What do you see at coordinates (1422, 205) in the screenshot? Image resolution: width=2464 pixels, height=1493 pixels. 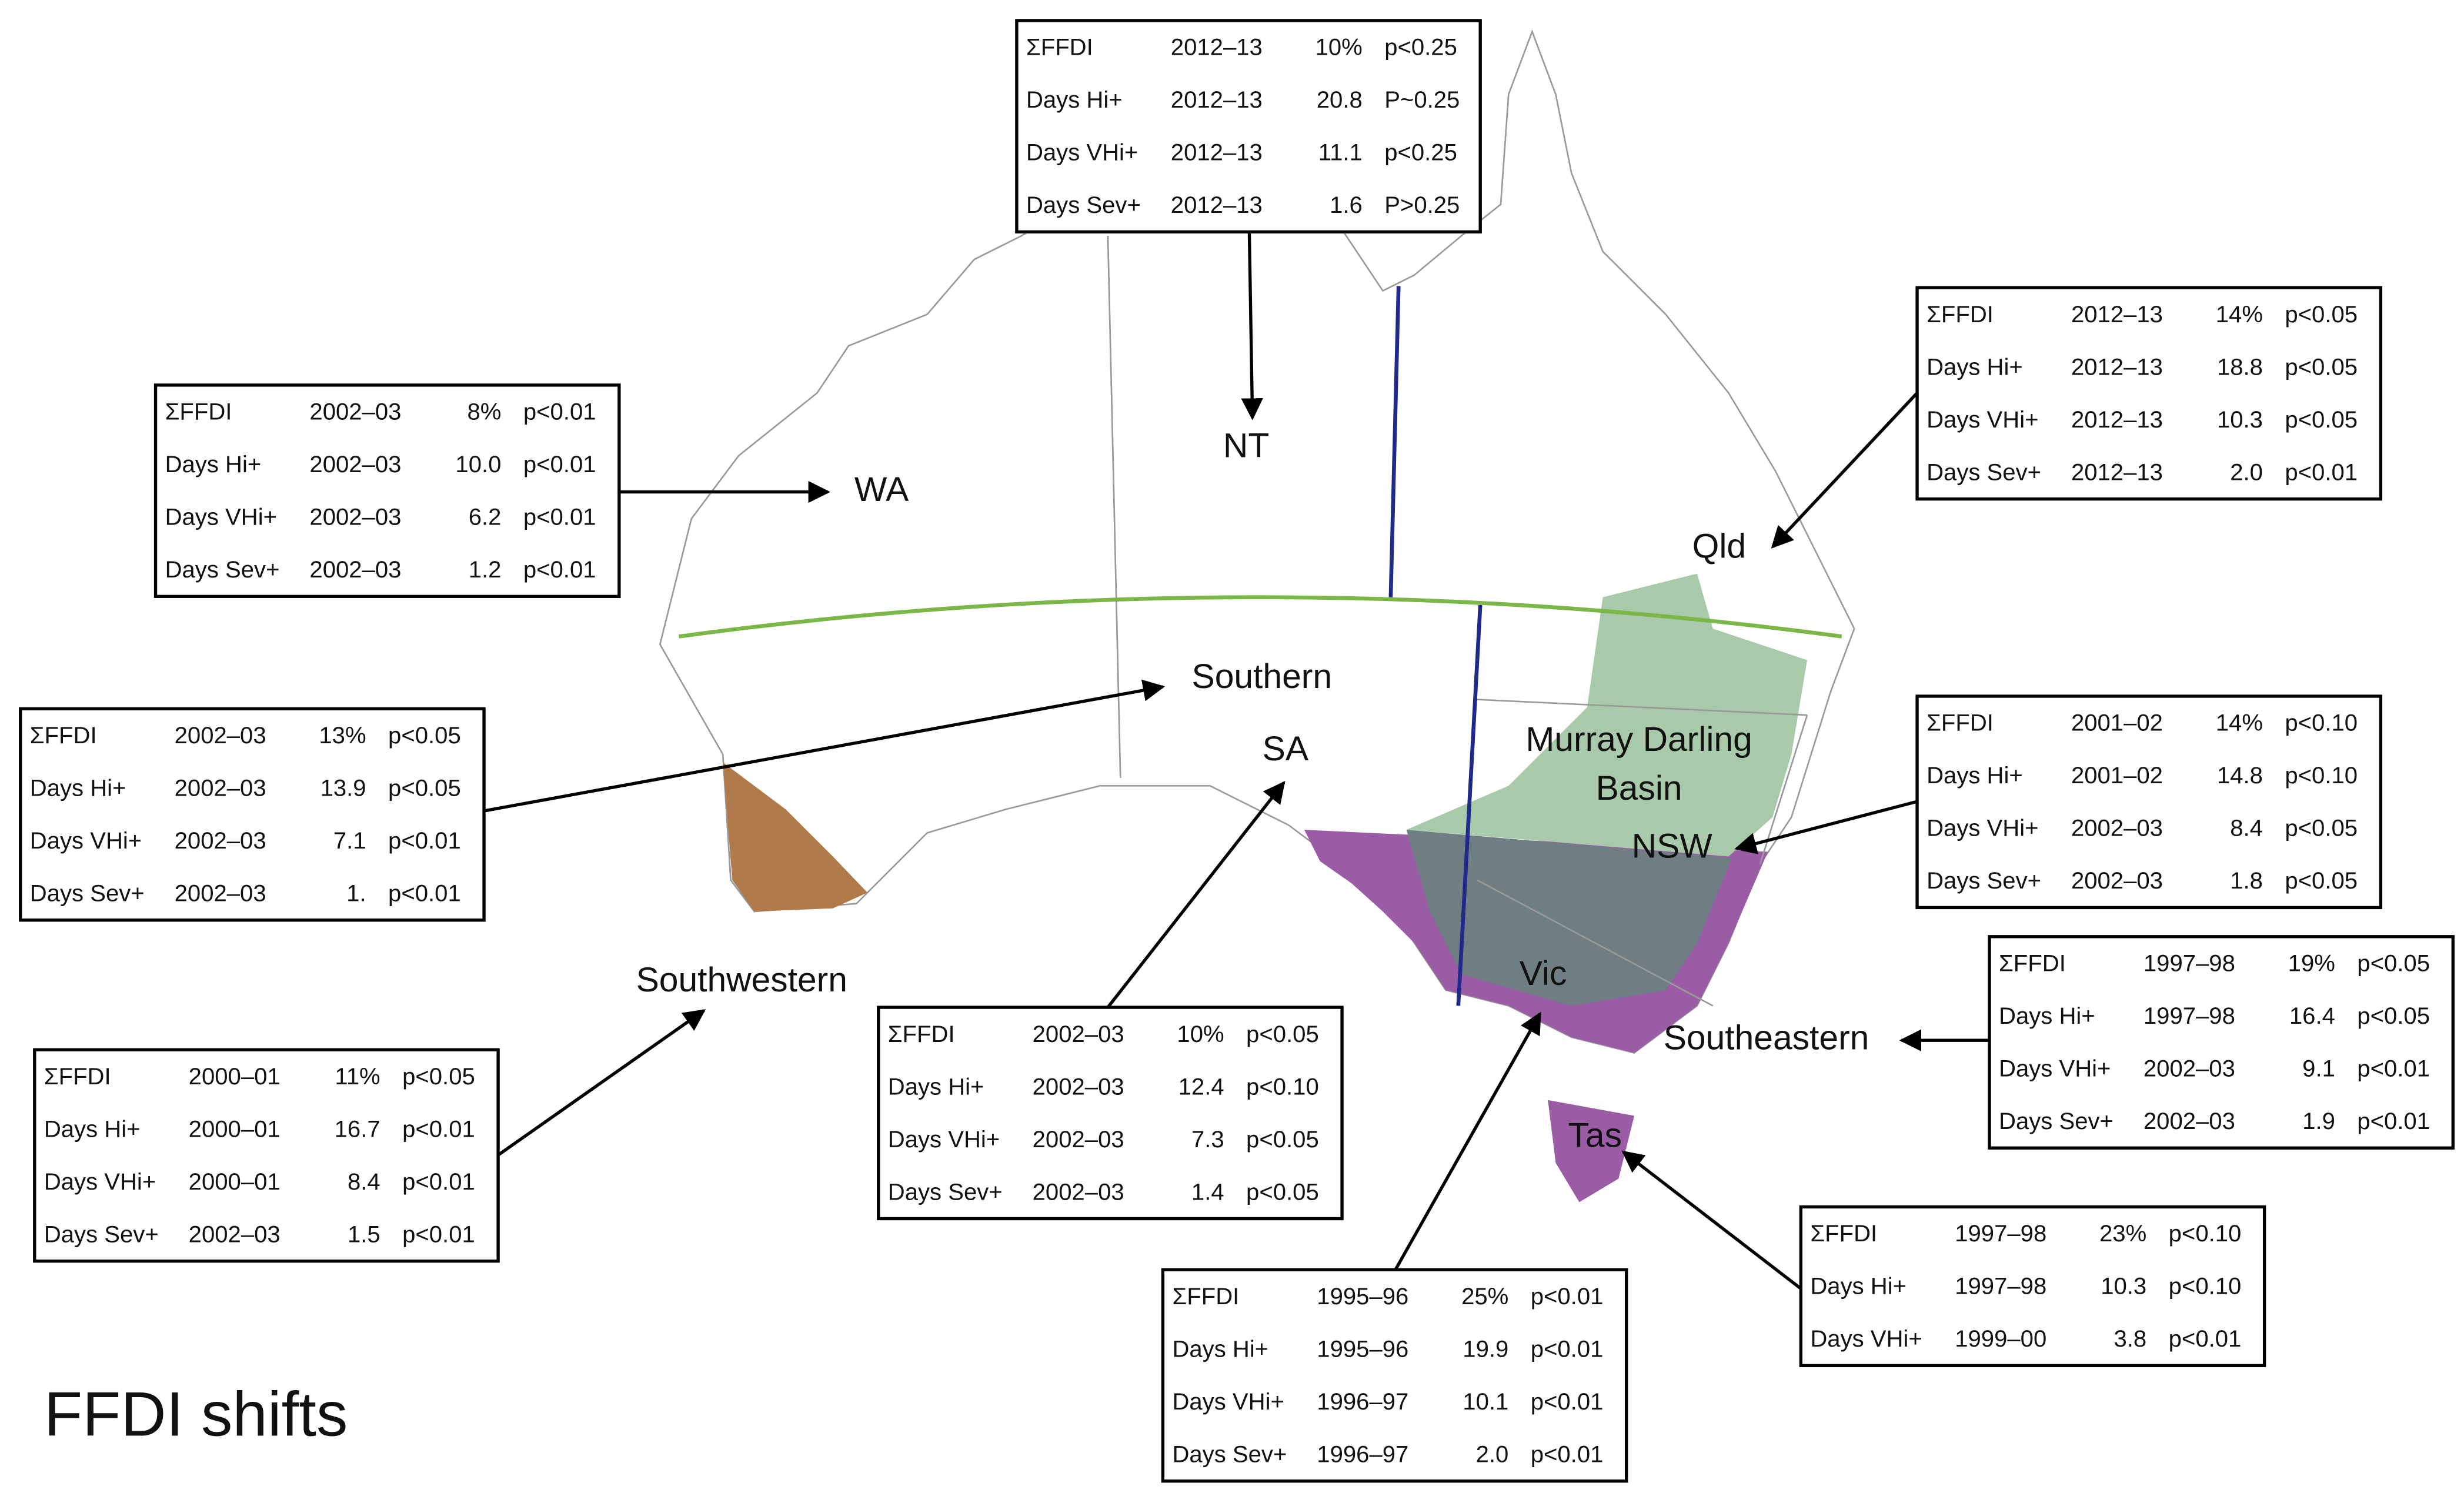 I see `table-cell: P>0.25` at bounding box center [1422, 205].